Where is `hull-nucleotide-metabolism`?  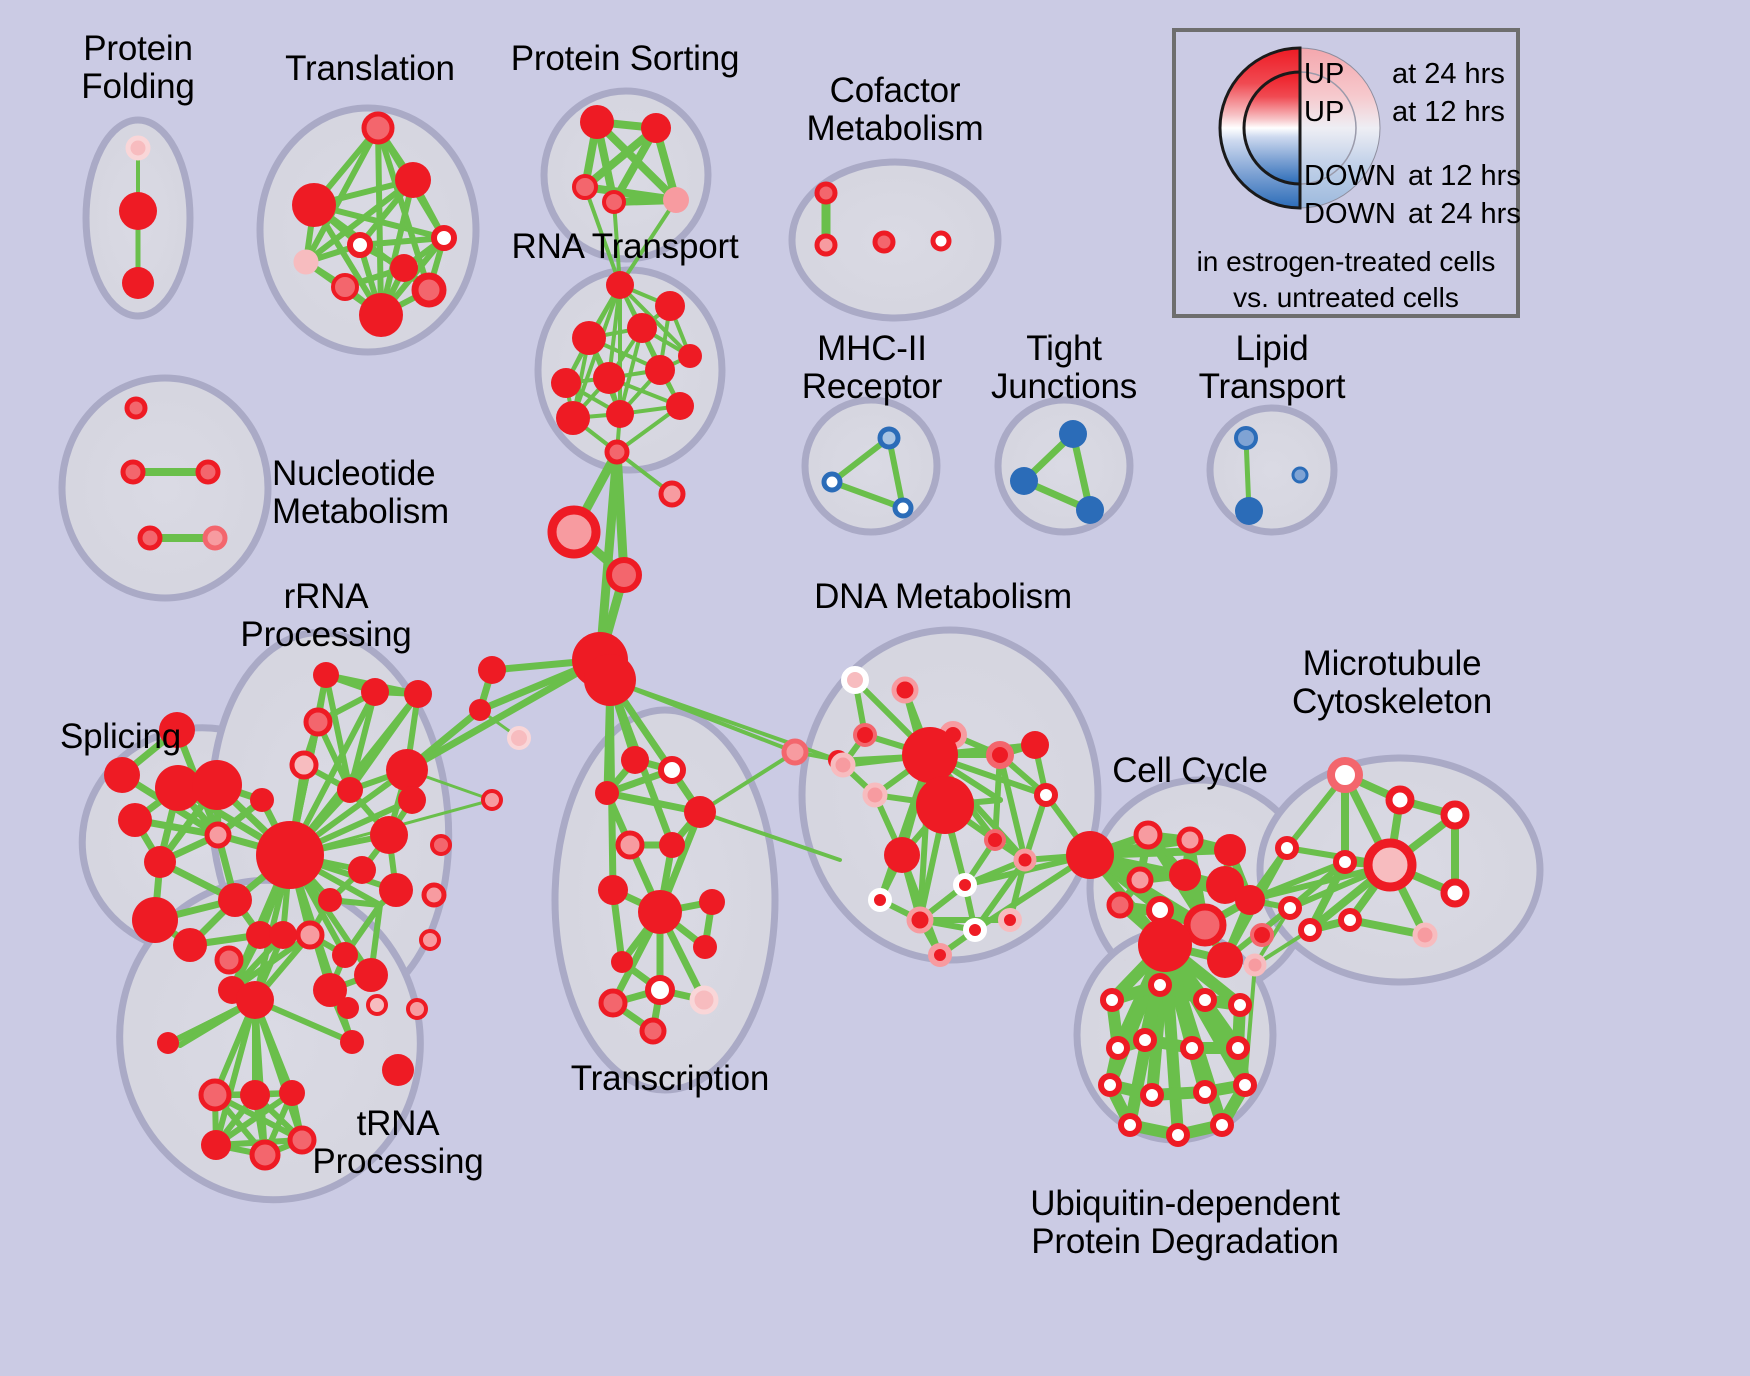
hull-nucleotide-metabolism is located at coordinates (165, 488).